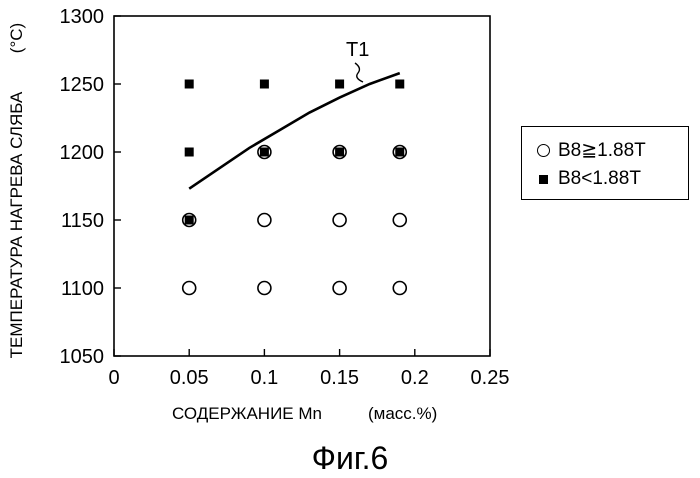  What do you see at coordinates (16, 38) in the screenshot?
I see `y-axis-unit: (°C)` at bounding box center [16, 38].